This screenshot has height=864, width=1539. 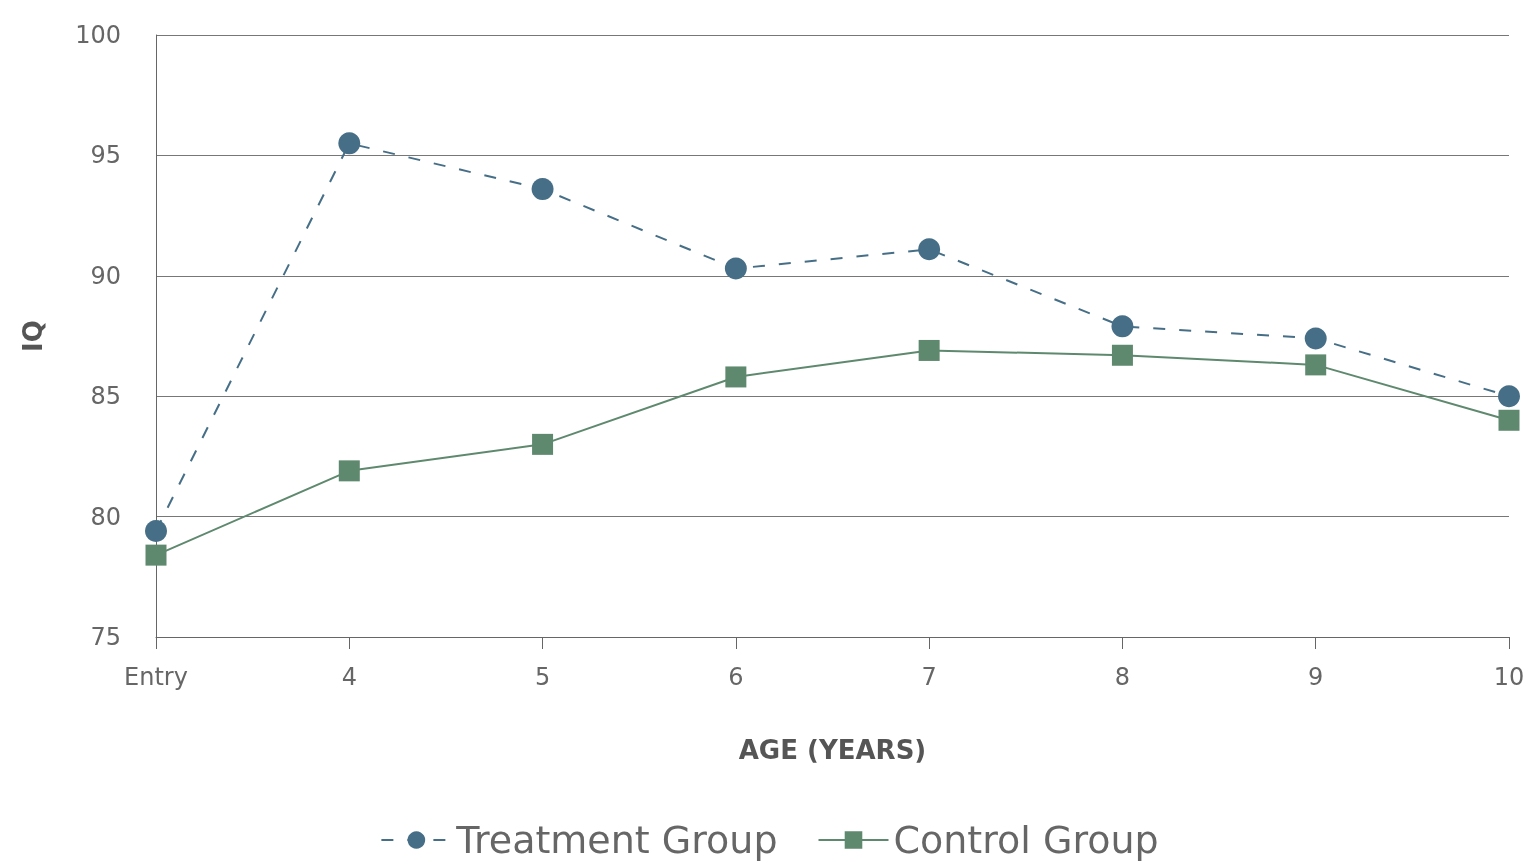 What do you see at coordinates (1122, 677) in the screenshot?
I see `x-tick-label: 8` at bounding box center [1122, 677].